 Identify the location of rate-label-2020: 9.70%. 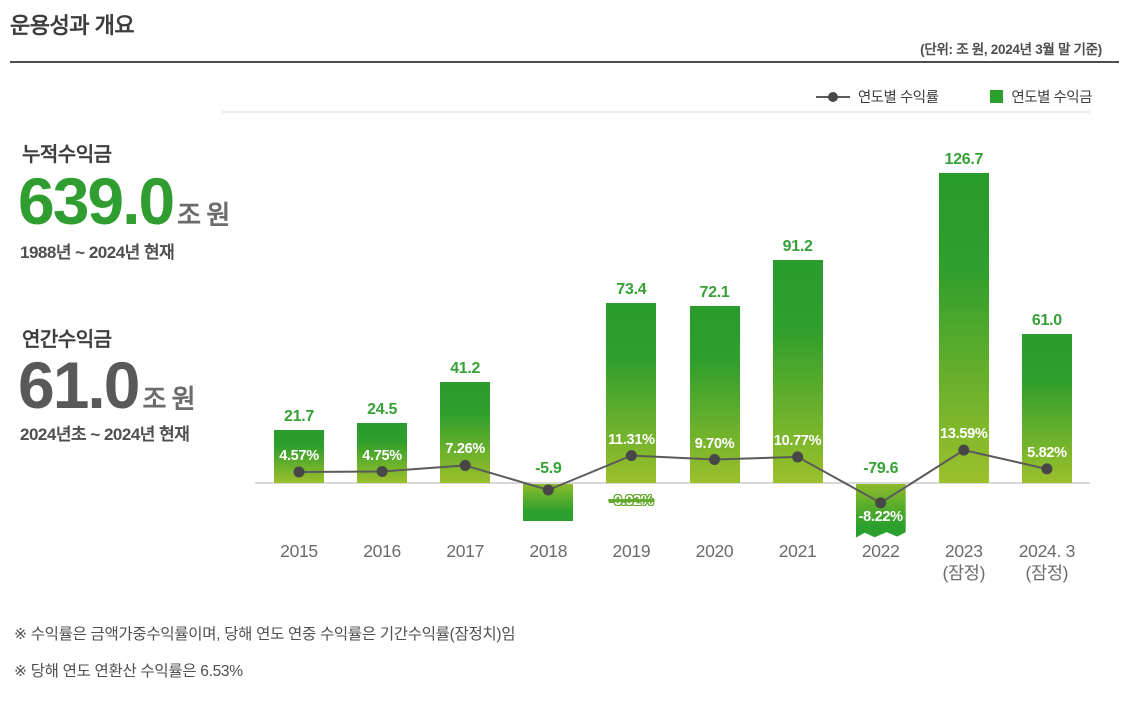
(714, 443).